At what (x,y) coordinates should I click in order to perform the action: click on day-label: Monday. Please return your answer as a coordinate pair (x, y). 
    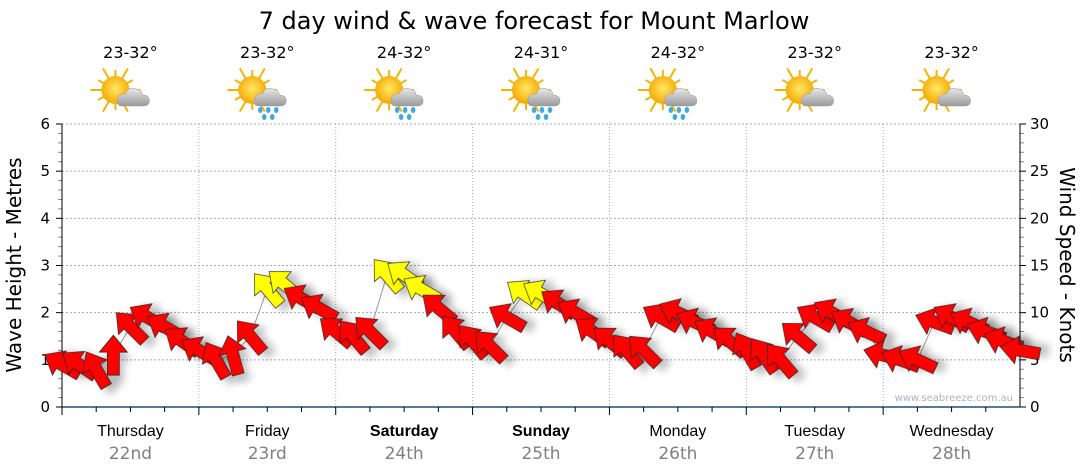
    Looking at the image, I should click on (677, 431).